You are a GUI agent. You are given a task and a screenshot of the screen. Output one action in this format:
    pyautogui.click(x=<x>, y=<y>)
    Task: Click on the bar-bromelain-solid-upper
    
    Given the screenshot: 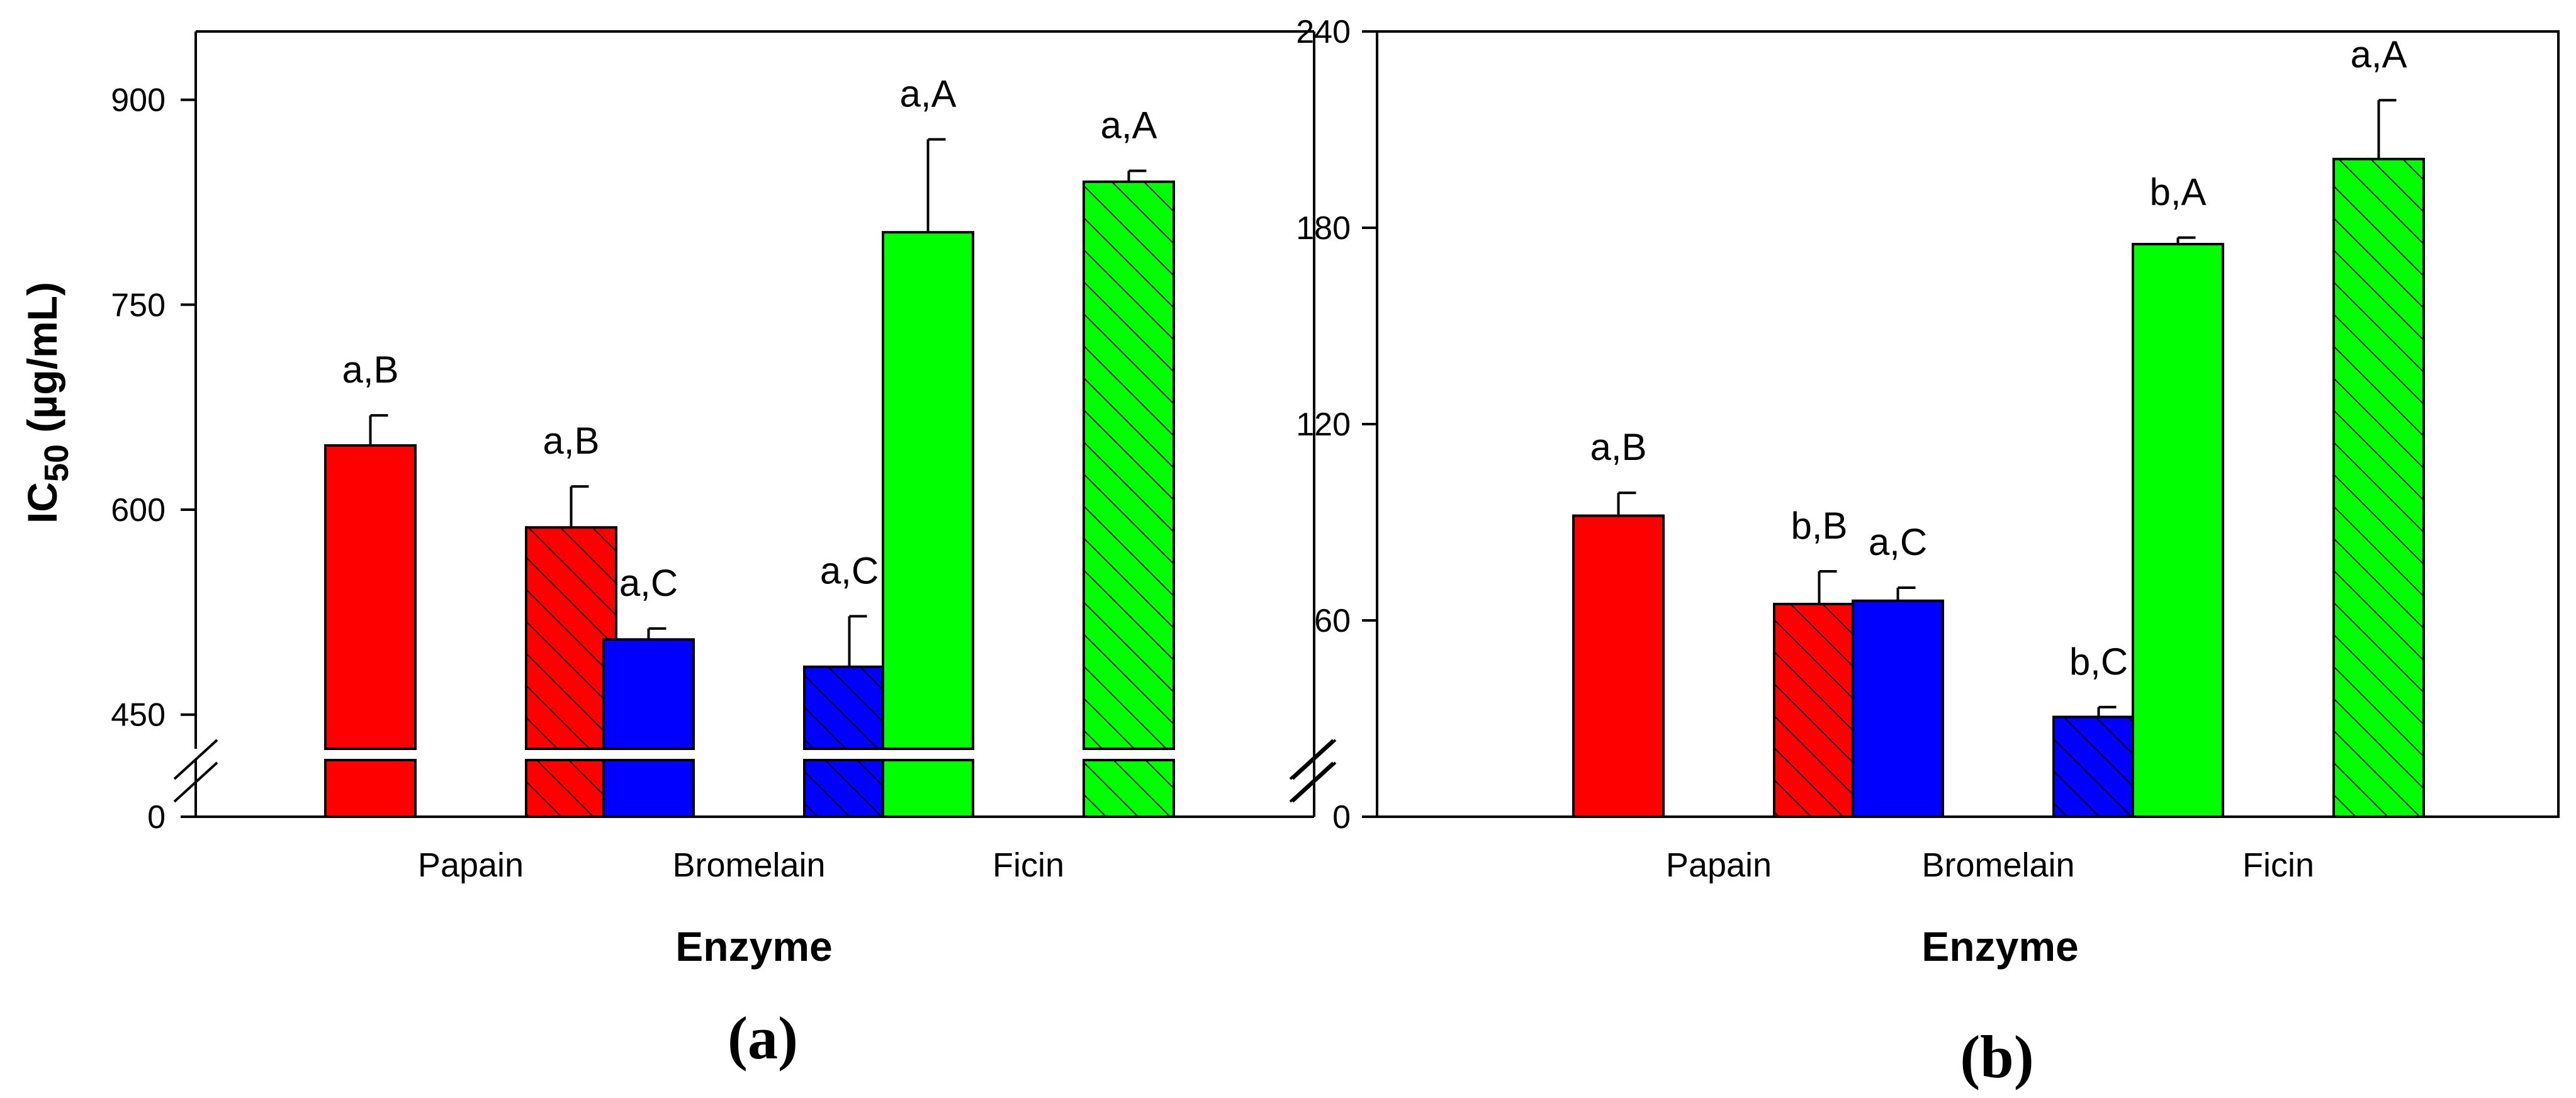 What is the action you would take?
    pyautogui.click(x=648, y=694)
    